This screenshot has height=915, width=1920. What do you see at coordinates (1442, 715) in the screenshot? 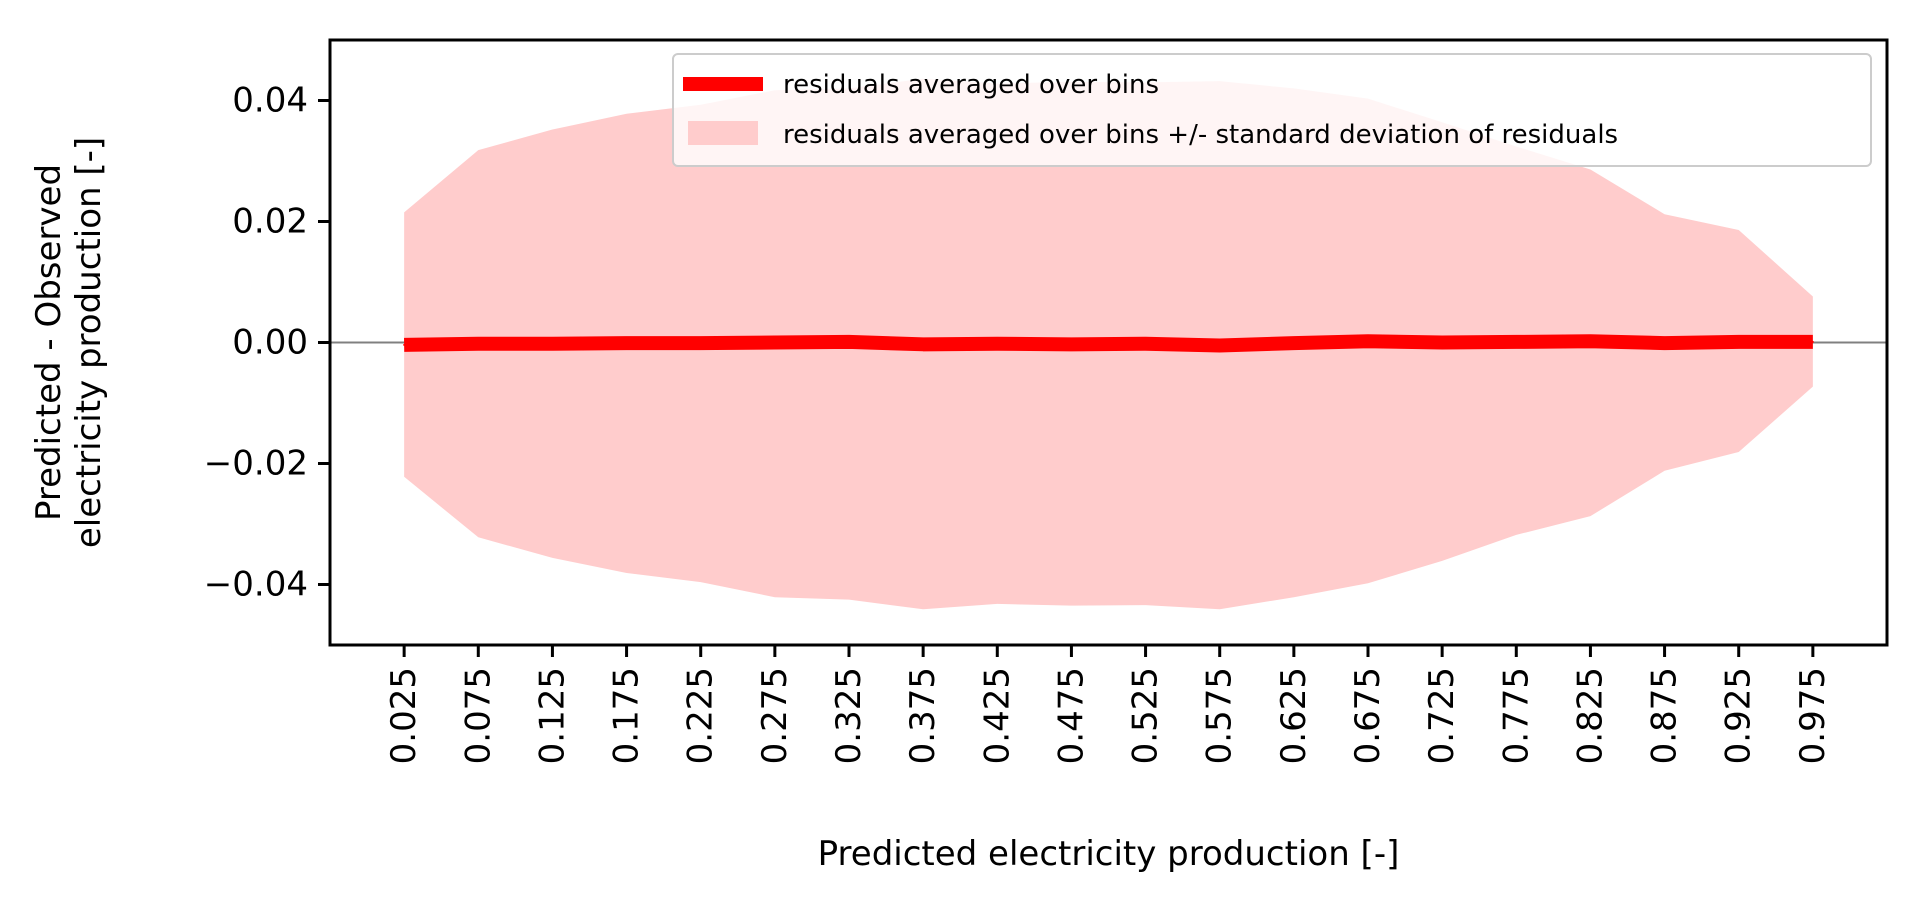
I see `x-tick-label: 0.725` at bounding box center [1442, 715].